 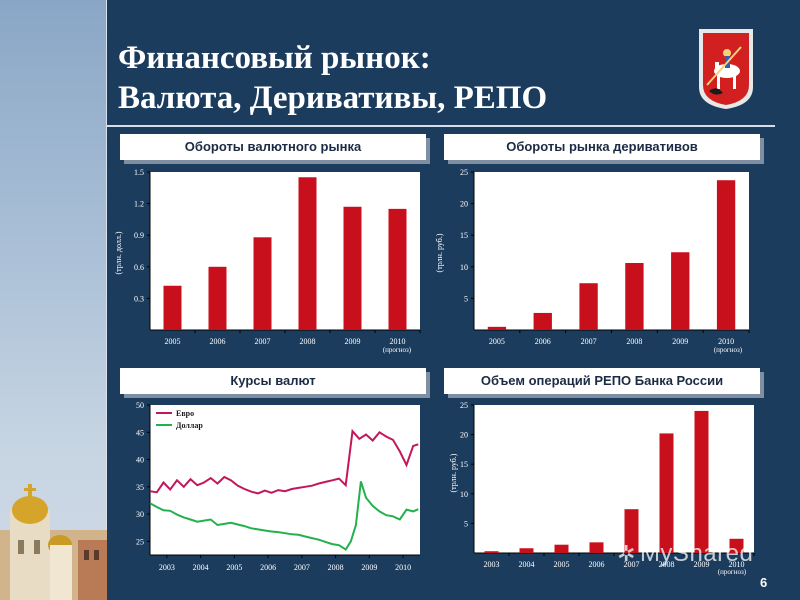 What do you see at coordinates (302, 567) in the screenshot?
I see `exchange-rates-x-tick-label: 2007` at bounding box center [302, 567].